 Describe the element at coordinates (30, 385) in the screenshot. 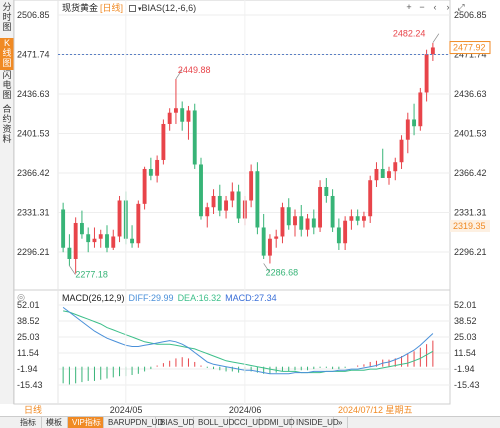

I see `macd-tick-left: -15.43` at that location.